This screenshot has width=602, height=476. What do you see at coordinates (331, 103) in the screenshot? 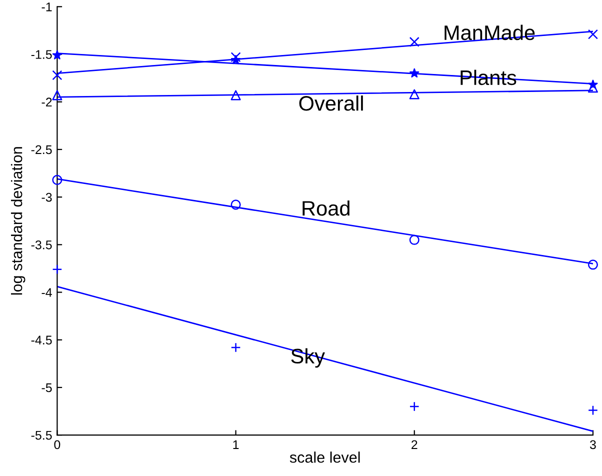
I see `annotation: Overall` at bounding box center [331, 103].